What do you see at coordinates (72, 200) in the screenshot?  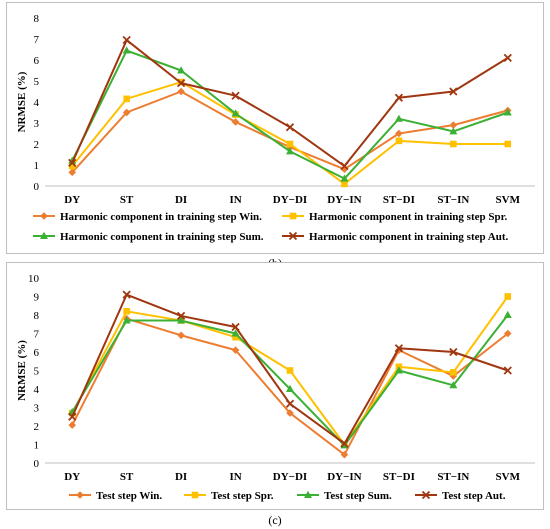 I see `x-tick-label: DY` at bounding box center [72, 200].